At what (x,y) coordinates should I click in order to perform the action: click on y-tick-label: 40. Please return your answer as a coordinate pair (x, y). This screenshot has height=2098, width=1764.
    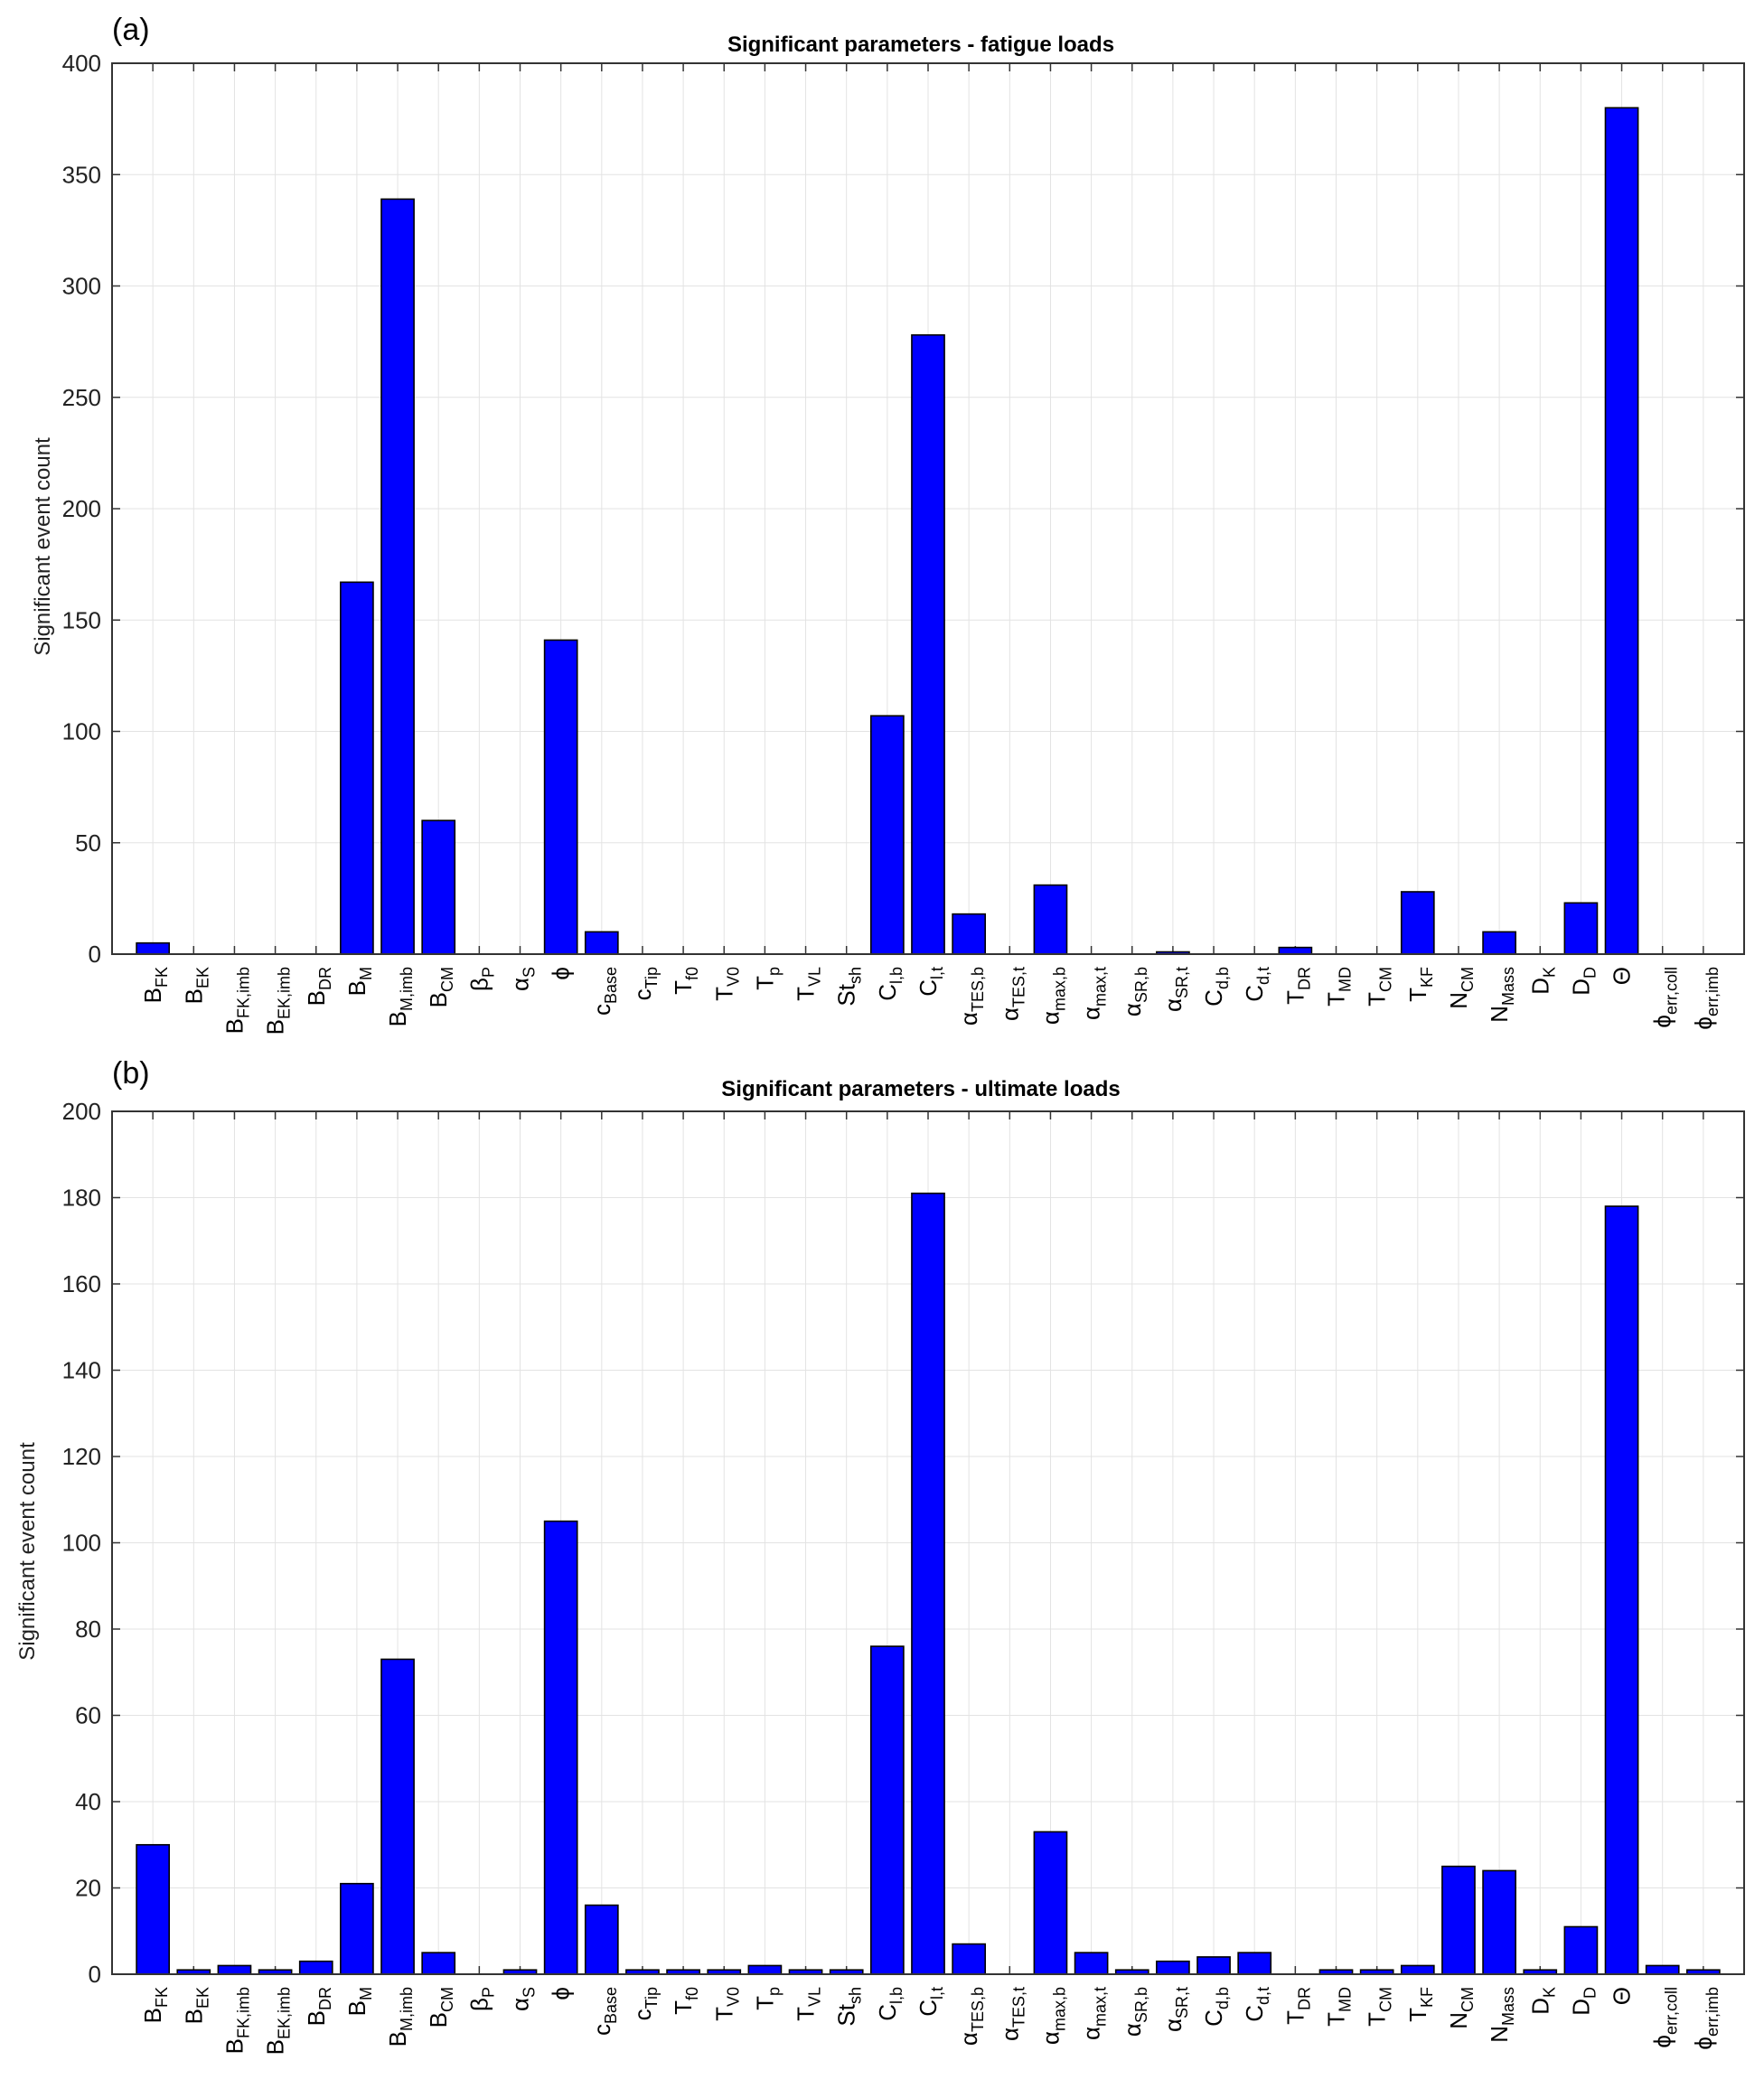
    Looking at the image, I should click on (88, 1801).